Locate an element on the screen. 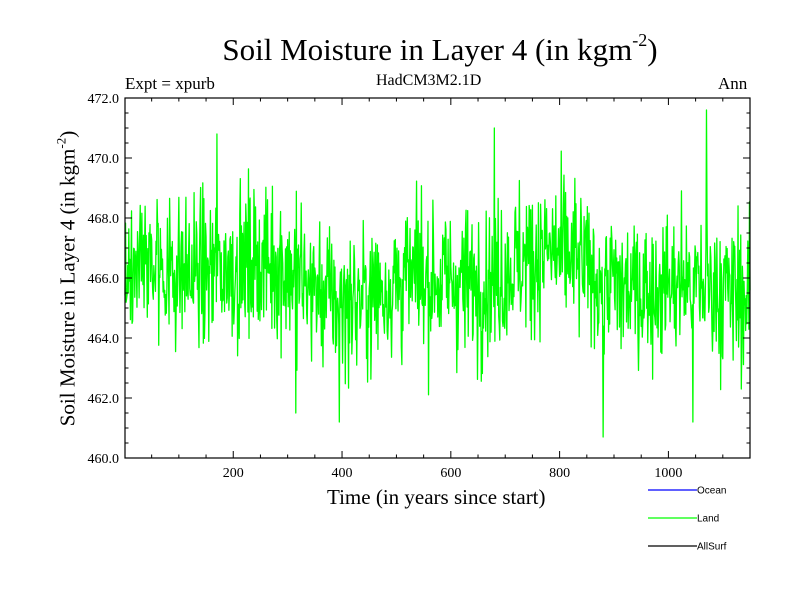 Image resolution: width=800 pixels, height=600 pixels. y-tick-label: 460.0 is located at coordinates (104, 459).